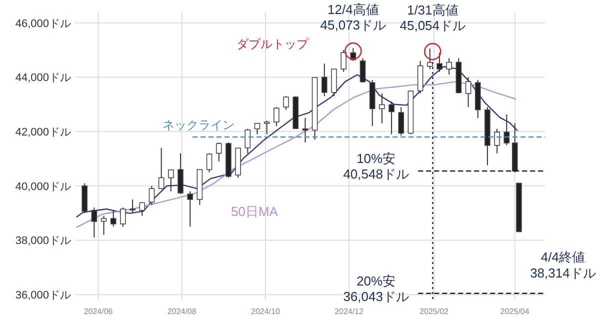  What do you see at coordinates (353, 17) in the screenshot?
I see `annotation: 12/4高値 45,073ドル` at bounding box center [353, 17].